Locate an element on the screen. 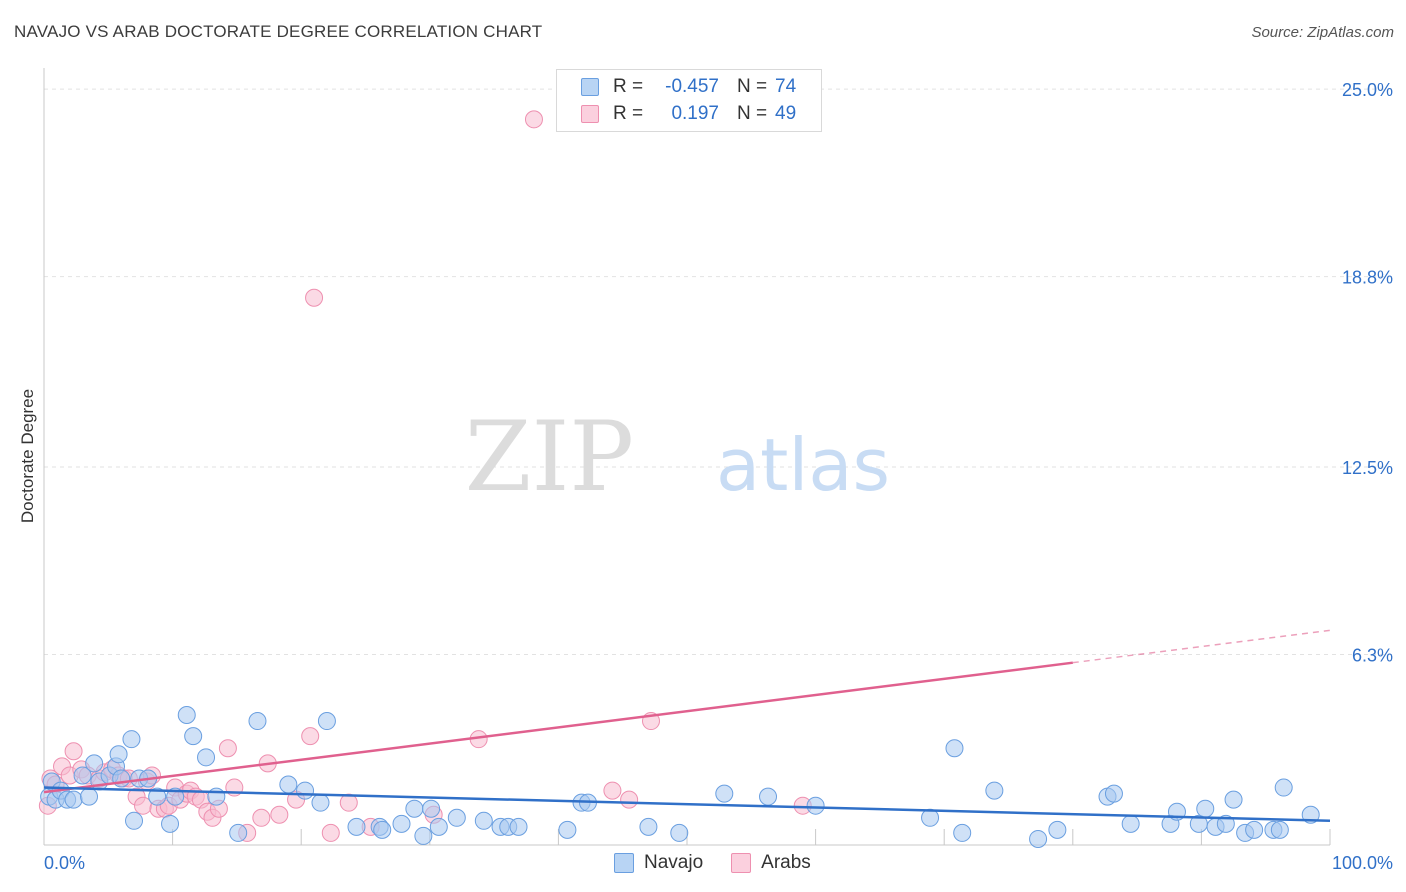  source-label: Source: ZipAtlas.com is located at coordinates (1322, 32).